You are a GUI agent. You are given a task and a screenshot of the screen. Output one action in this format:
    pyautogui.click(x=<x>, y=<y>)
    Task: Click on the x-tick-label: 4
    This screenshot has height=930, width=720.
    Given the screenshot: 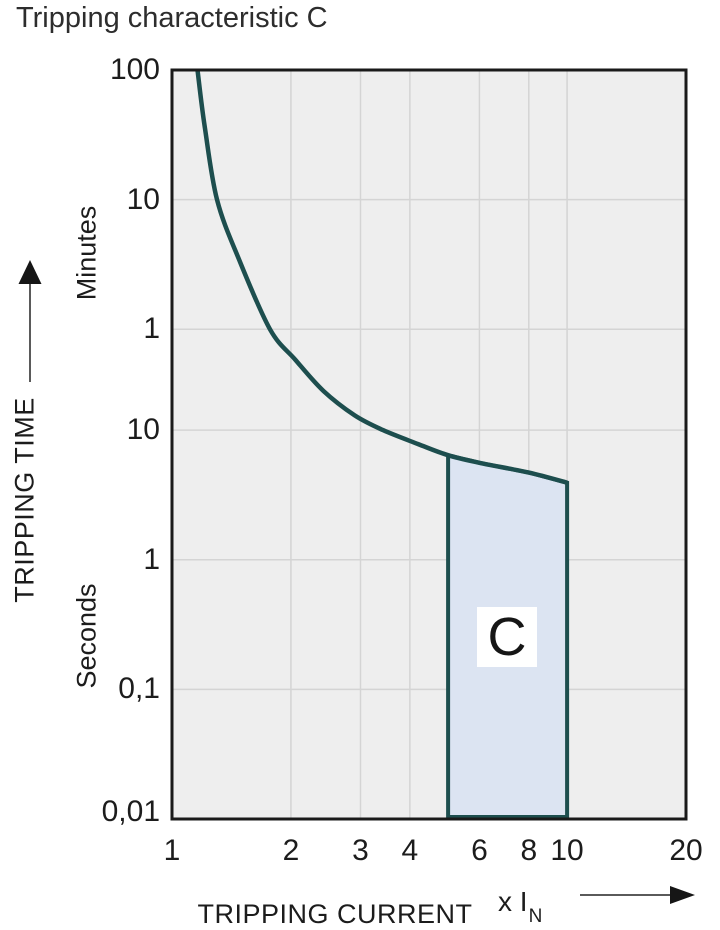 What is the action you would take?
    pyautogui.click(x=410, y=850)
    